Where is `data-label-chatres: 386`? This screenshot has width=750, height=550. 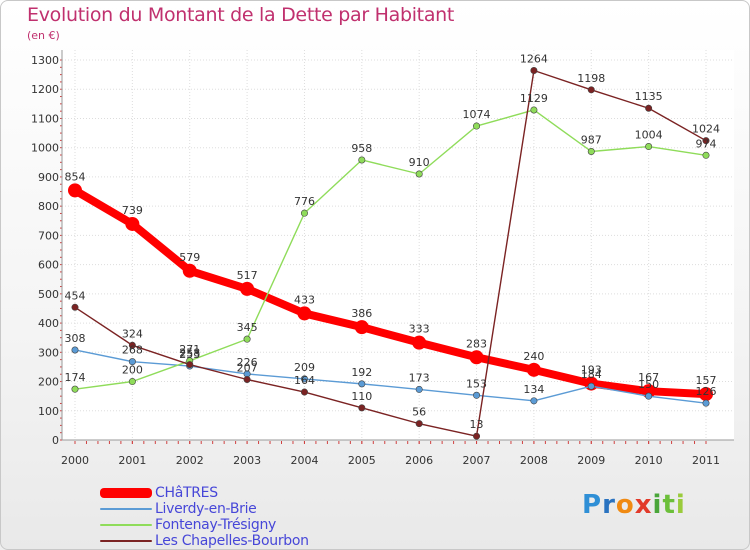 data-label-chatres: 386 is located at coordinates (361, 313).